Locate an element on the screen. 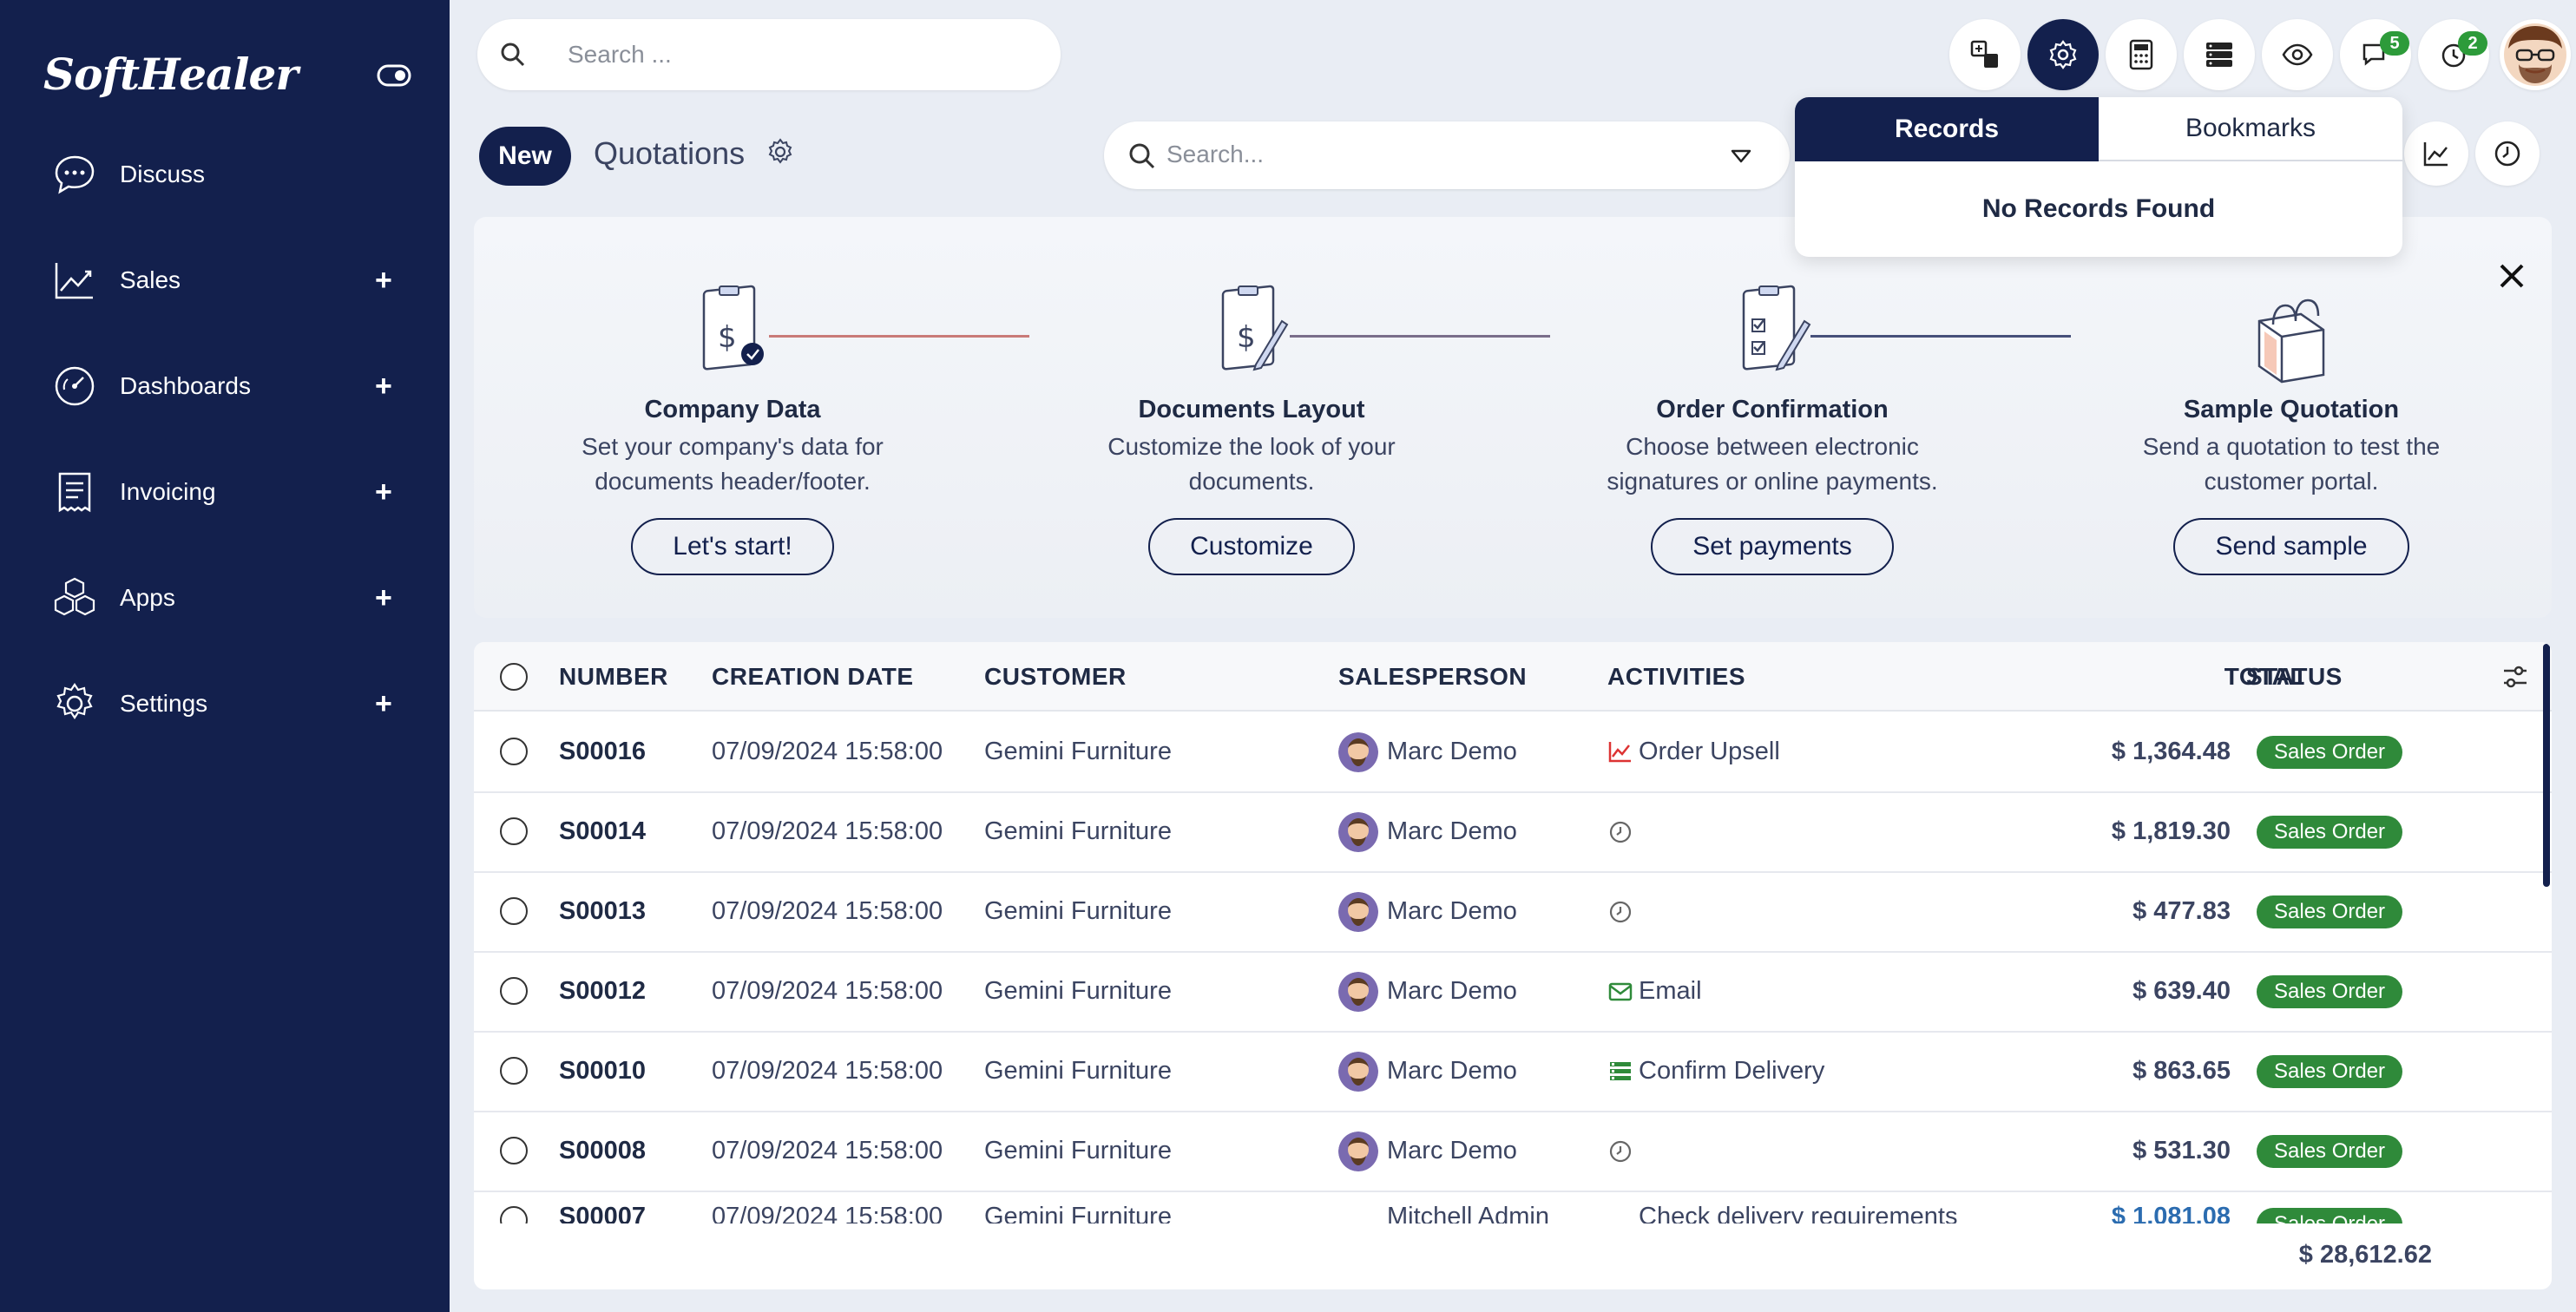  sidebar-item-settings: Settings + is located at coordinates (225, 703).